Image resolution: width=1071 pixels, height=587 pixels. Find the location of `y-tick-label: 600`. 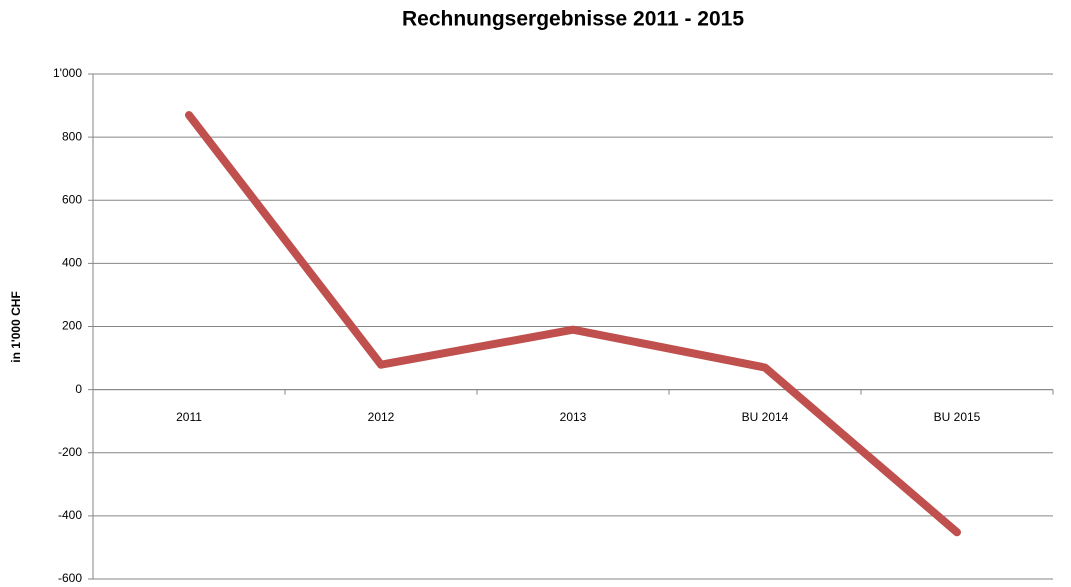

y-tick-label: 600 is located at coordinates (72, 199).